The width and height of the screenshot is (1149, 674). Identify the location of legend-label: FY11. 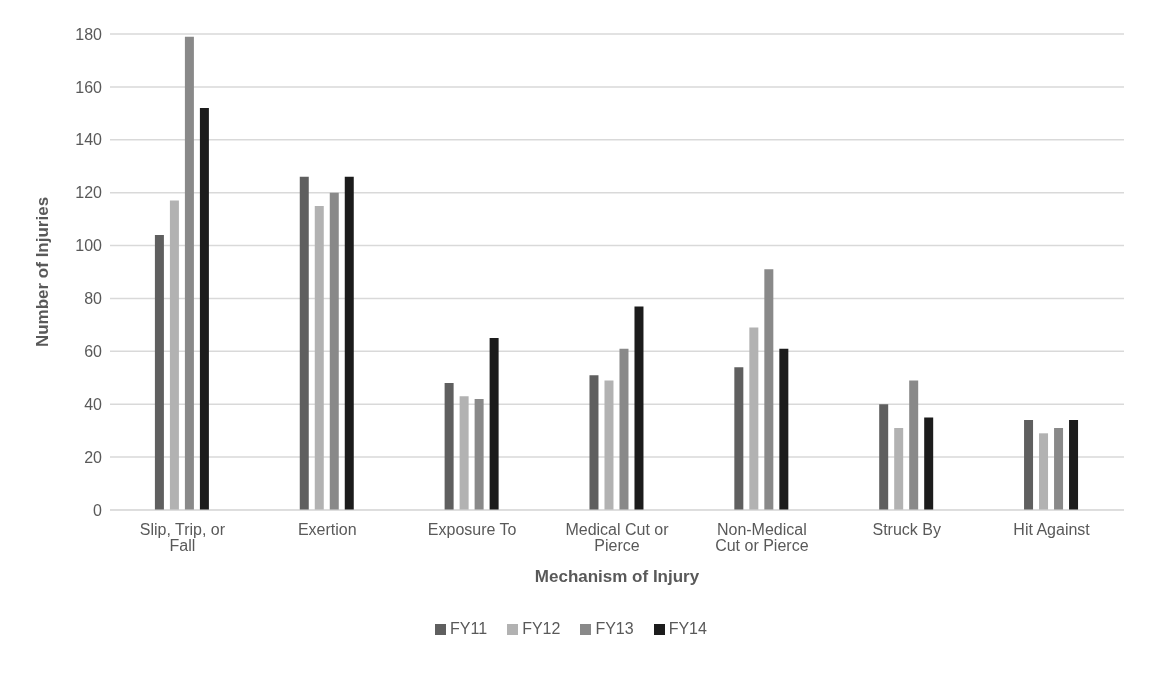
(469, 628).